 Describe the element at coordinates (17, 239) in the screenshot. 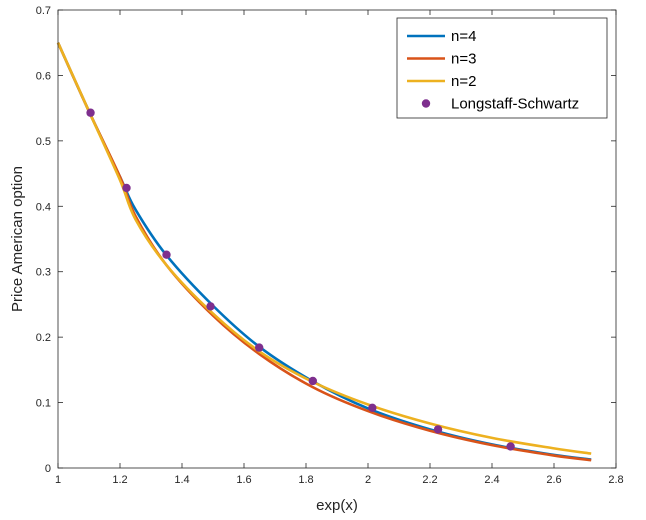

I see `y-axis-label: Price American option` at that location.